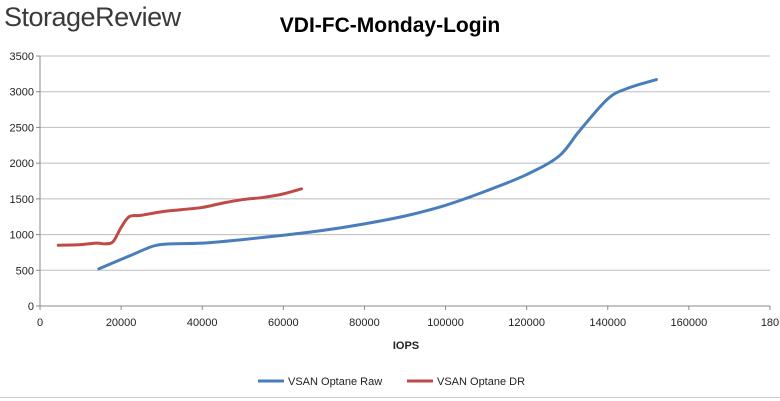  What do you see at coordinates (445, 323) in the screenshot?
I see `x-tick-label: 100000` at bounding box center [445, 323].